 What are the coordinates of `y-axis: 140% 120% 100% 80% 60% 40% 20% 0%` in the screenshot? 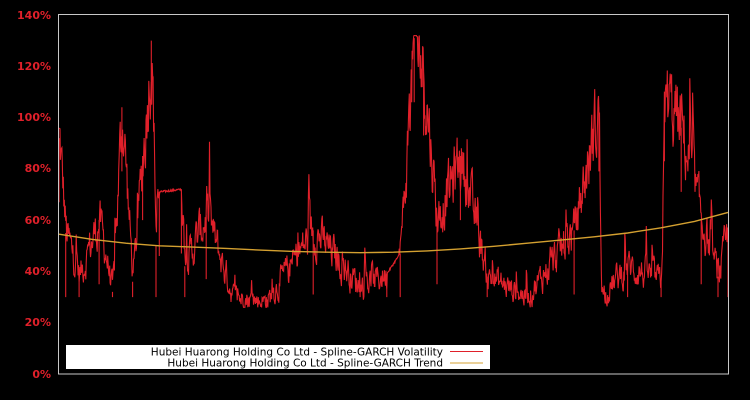 It's located at (34, 195).